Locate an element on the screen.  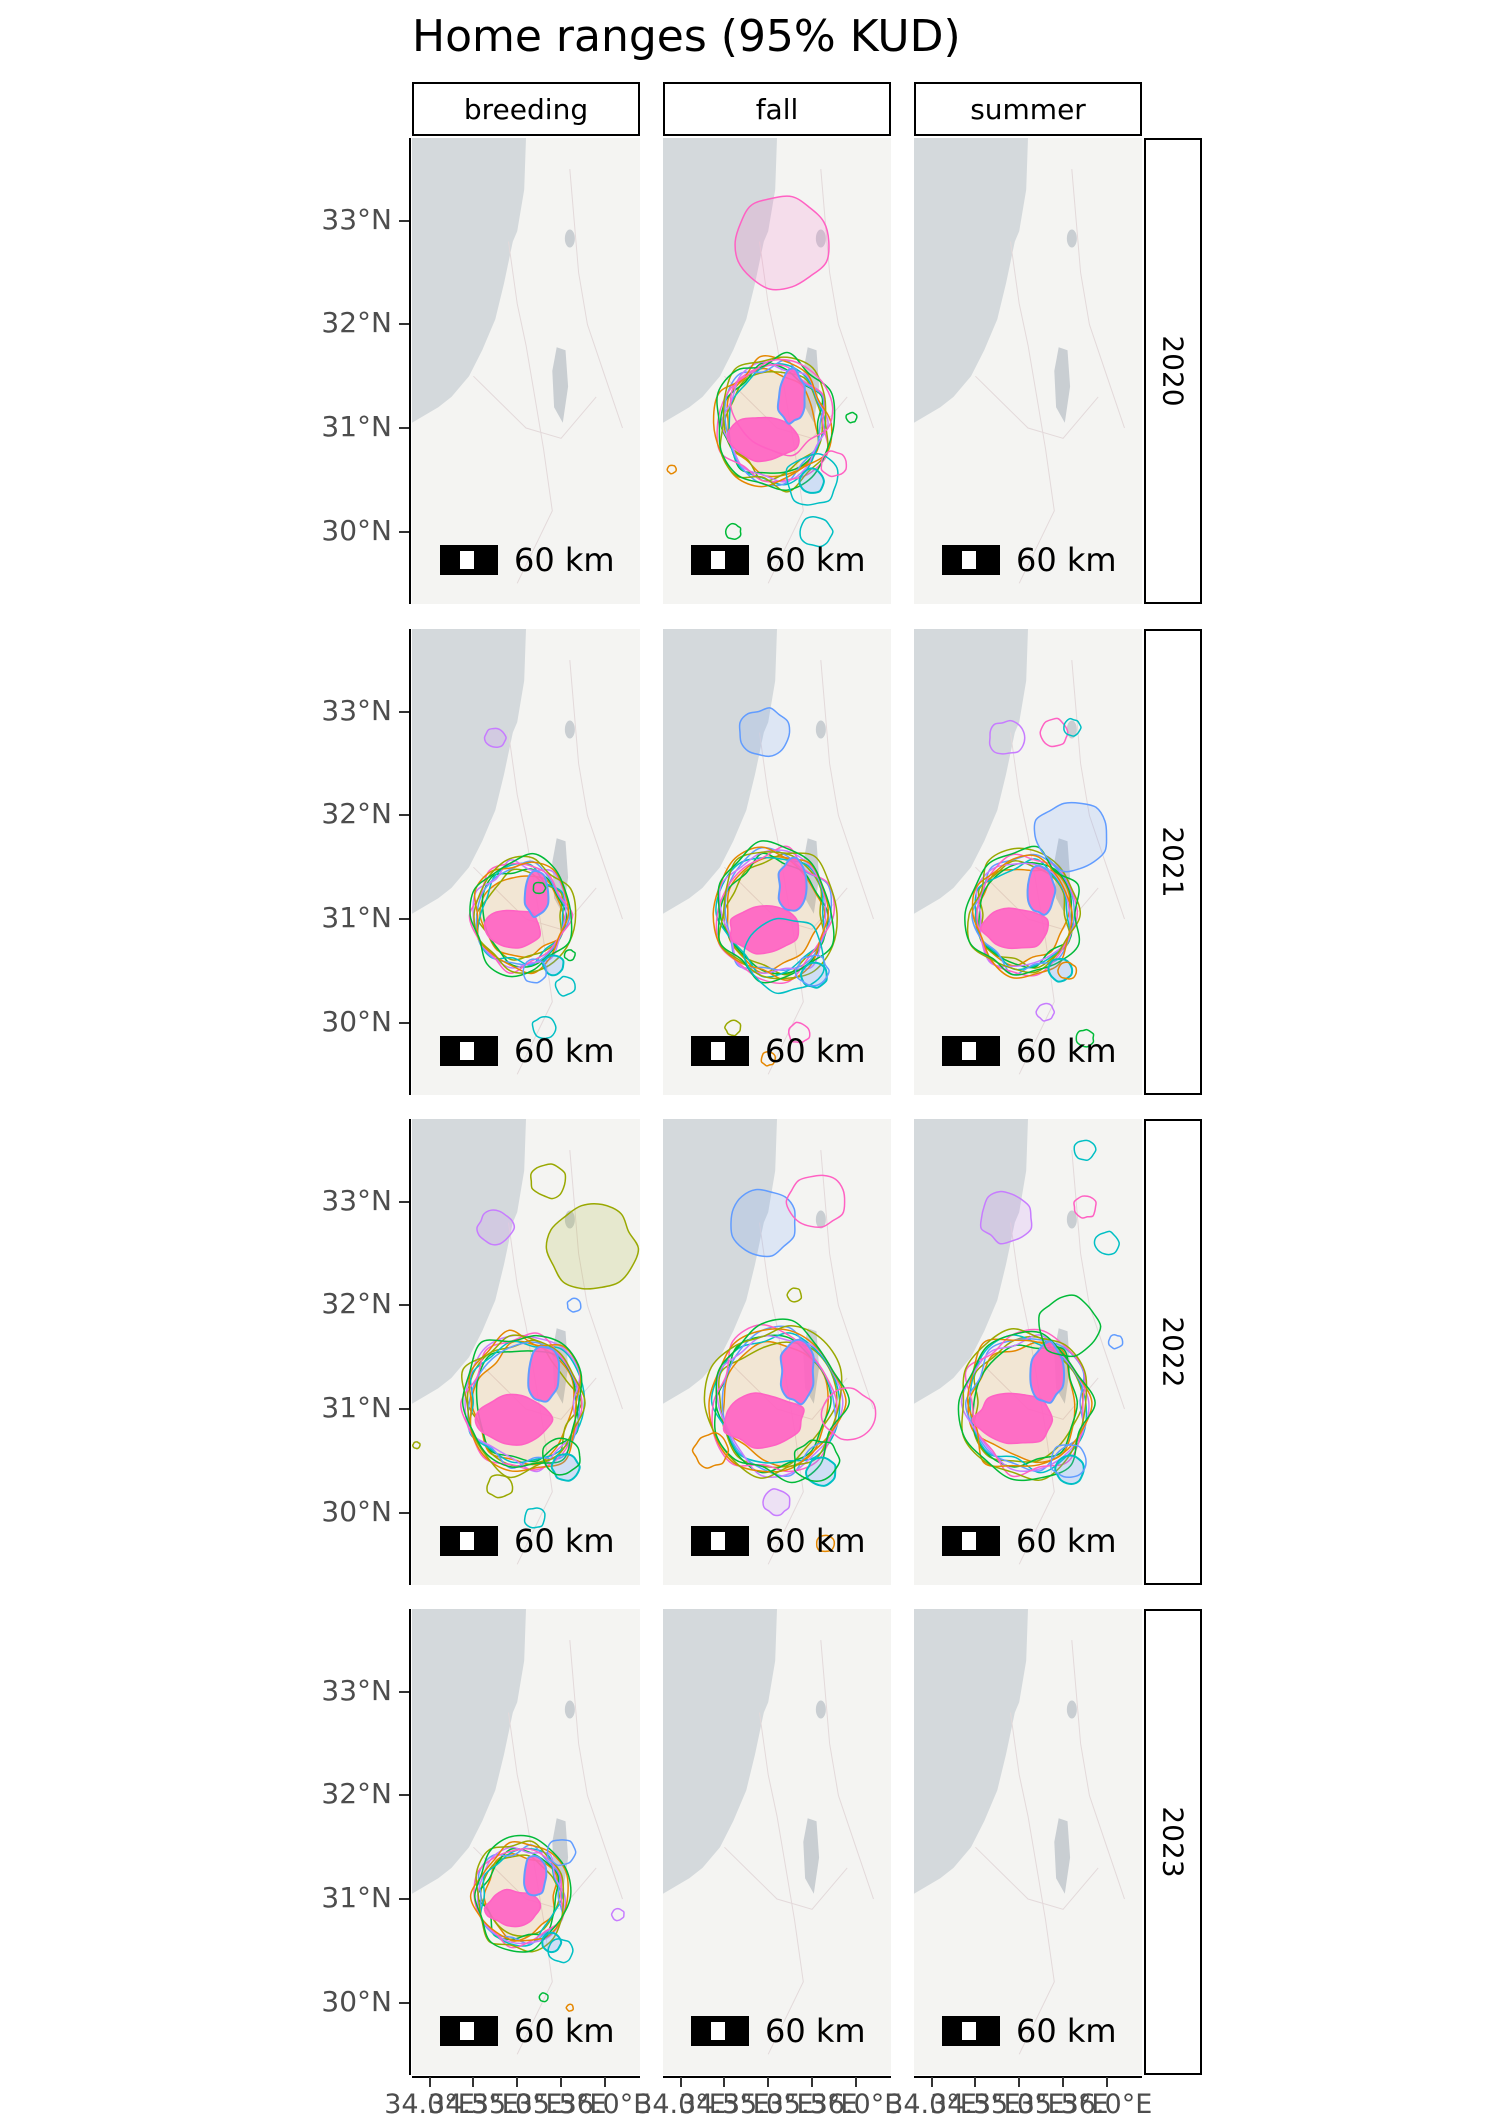
facet-strip-label: 2020 is located at coordinates (1173, 371).